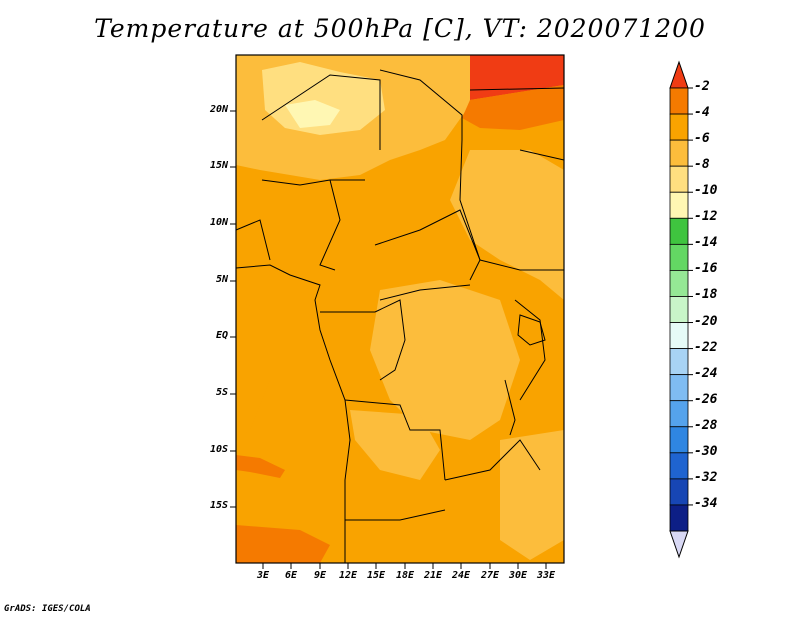 The image size is (800, 618). Describe the element at coordinates (706, 503) in the screenshot. I see `colorbar-label: -34` at that location.